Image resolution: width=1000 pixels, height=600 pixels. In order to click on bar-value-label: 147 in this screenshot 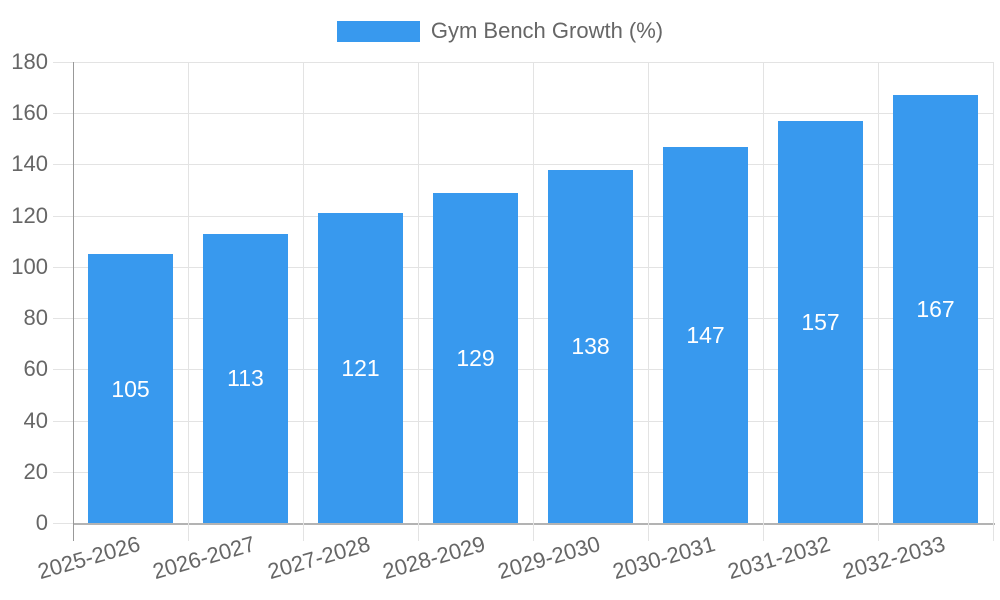, I will do `click(705, 334)`.